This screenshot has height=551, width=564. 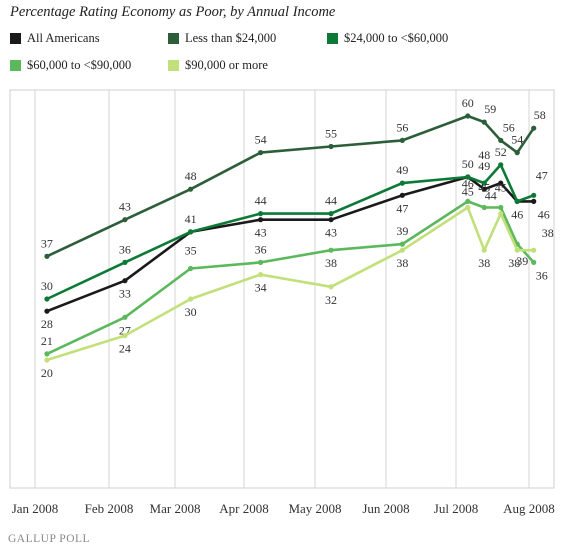 What do you see at coordinates (226, 65) in the screenshot?
I see `legend-label-90000-or-more: $90,000 or more` at bounding box center [226, 65].